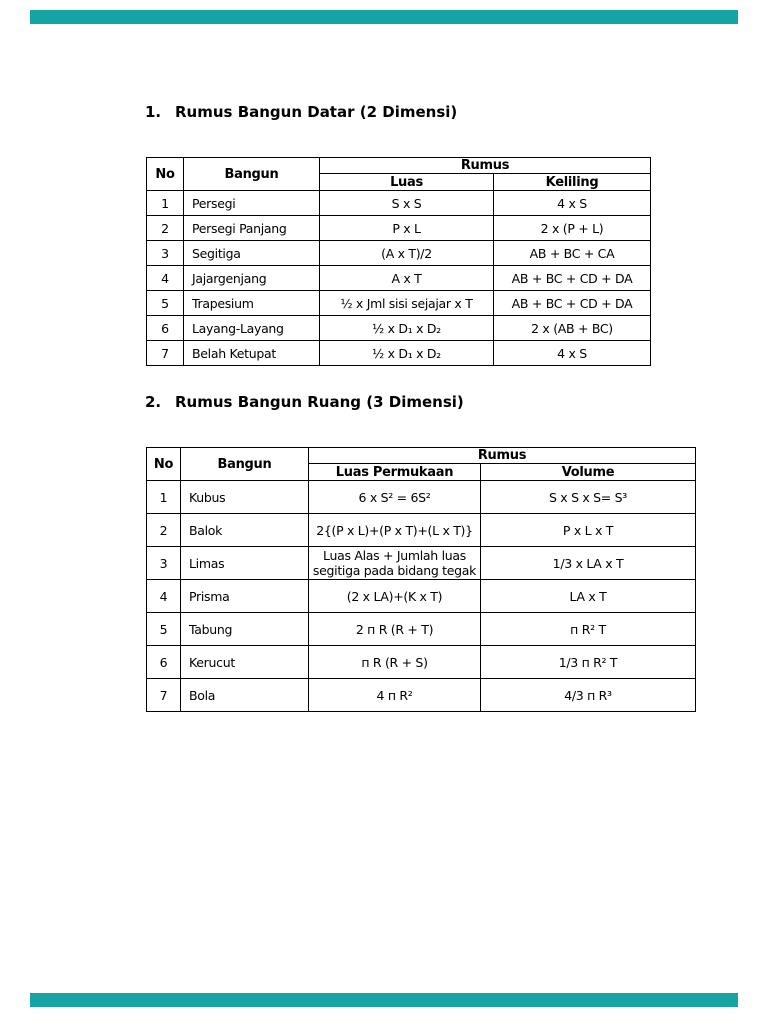 The width and height of the screenshot is (768, 1024). What do you see at coordinates (588, 530) in the screenshot?
I see `cell-formula-2: P x L x T` at bounding box center [588, 530].